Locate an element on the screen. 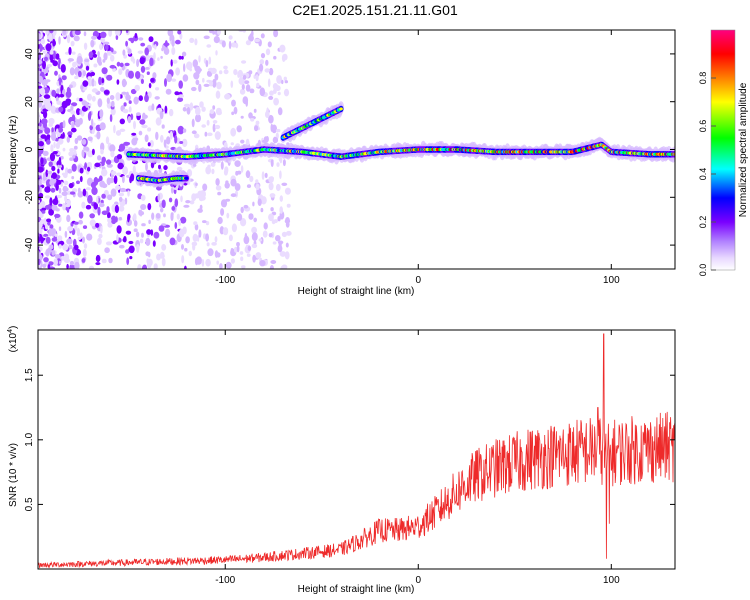 This screenshot has height=600, width=750. x-tick-label: -100 is located at coordinates (225, 280).